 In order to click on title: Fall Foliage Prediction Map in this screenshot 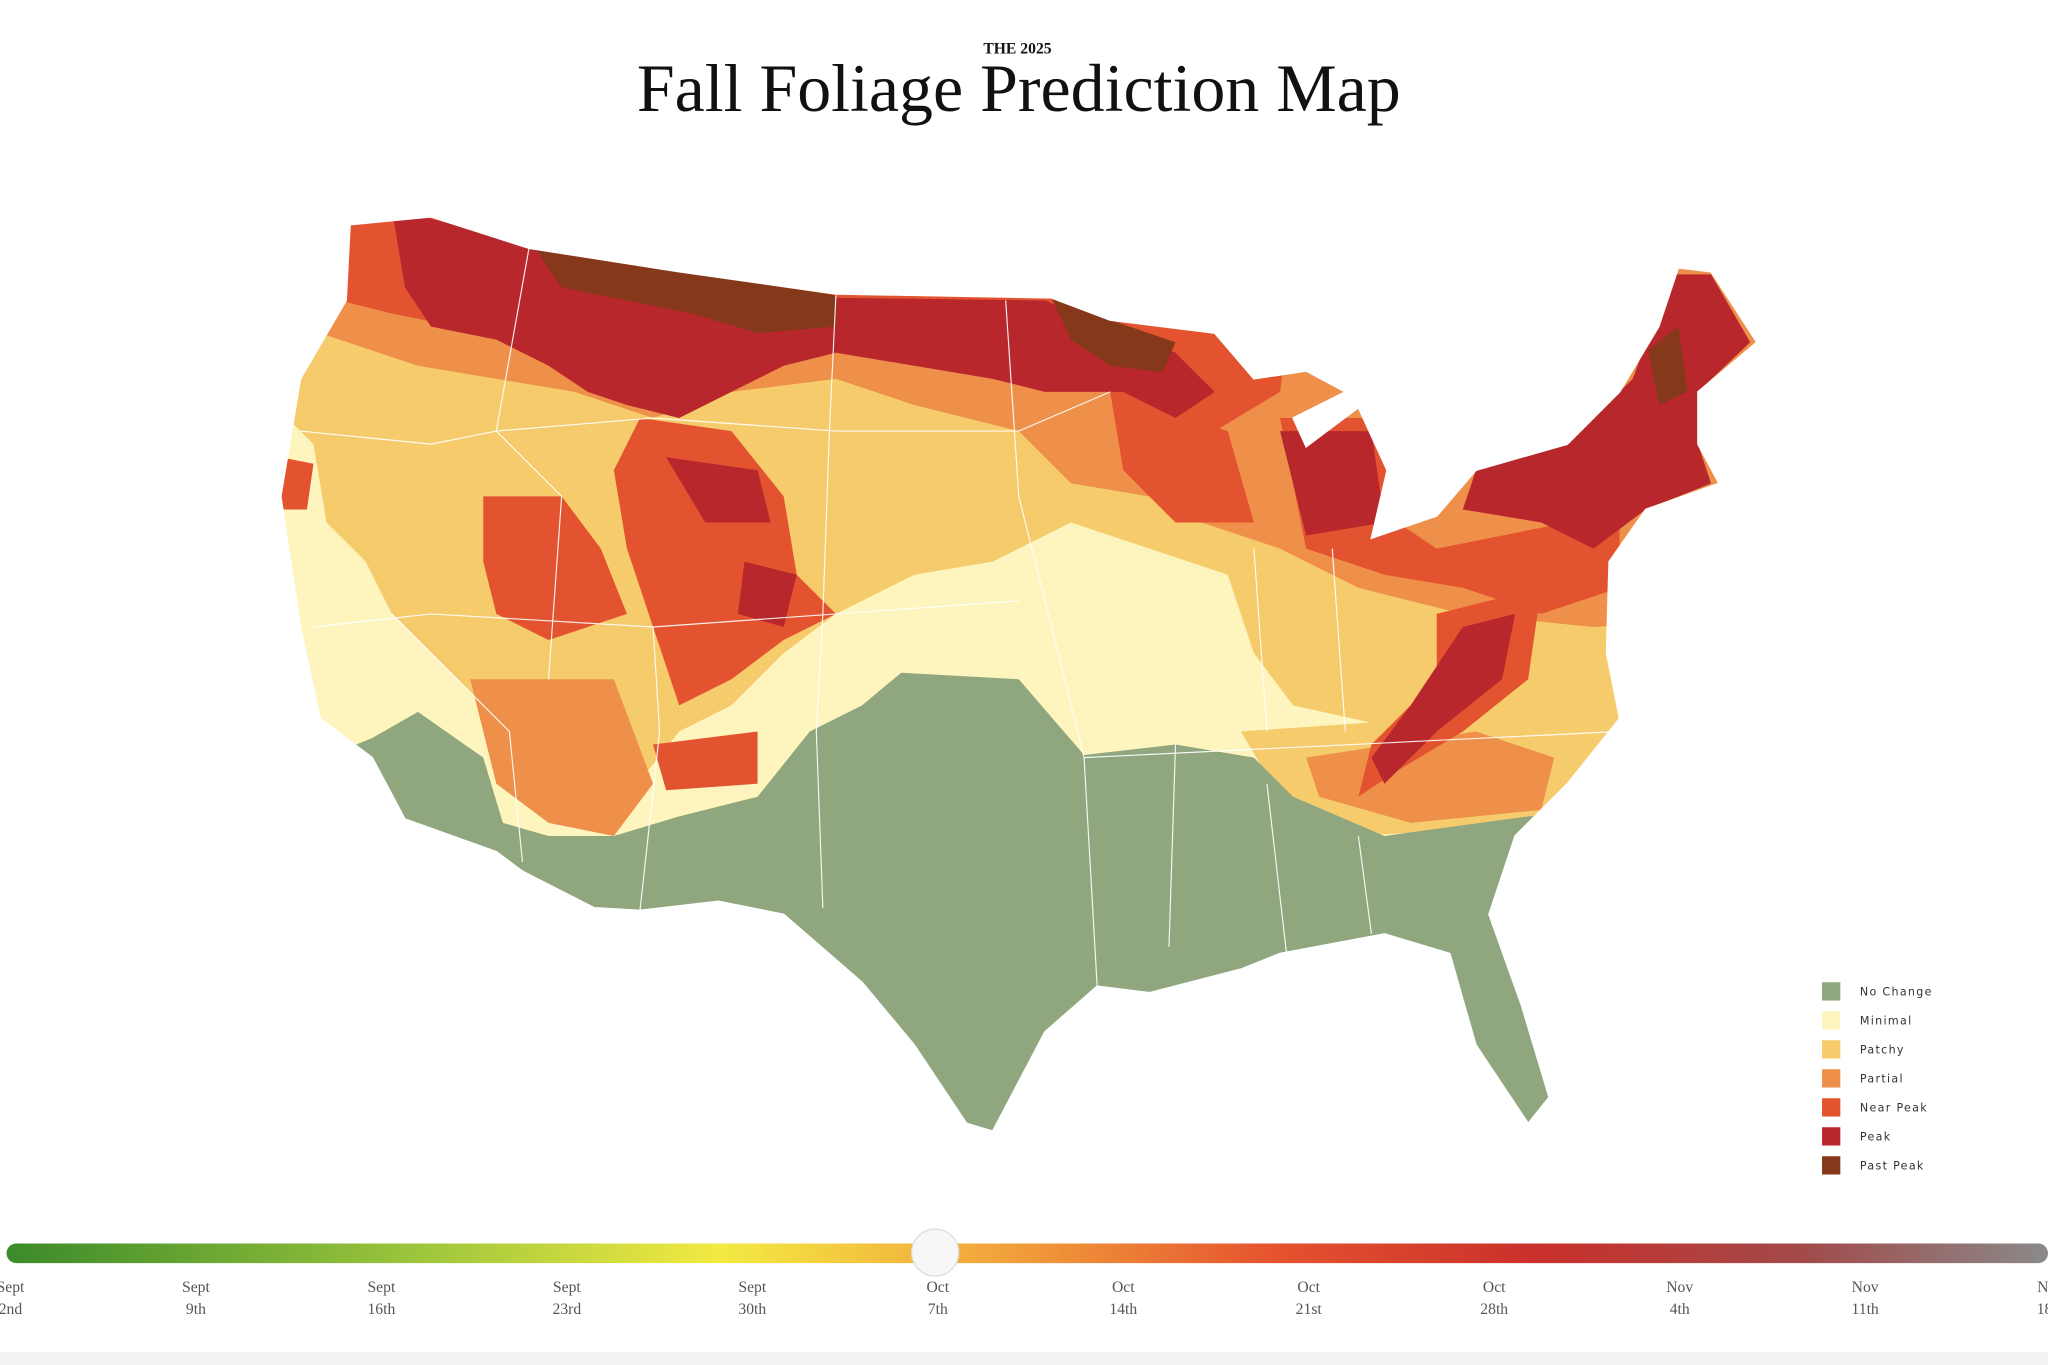, I will do `click(1019, 88)`.